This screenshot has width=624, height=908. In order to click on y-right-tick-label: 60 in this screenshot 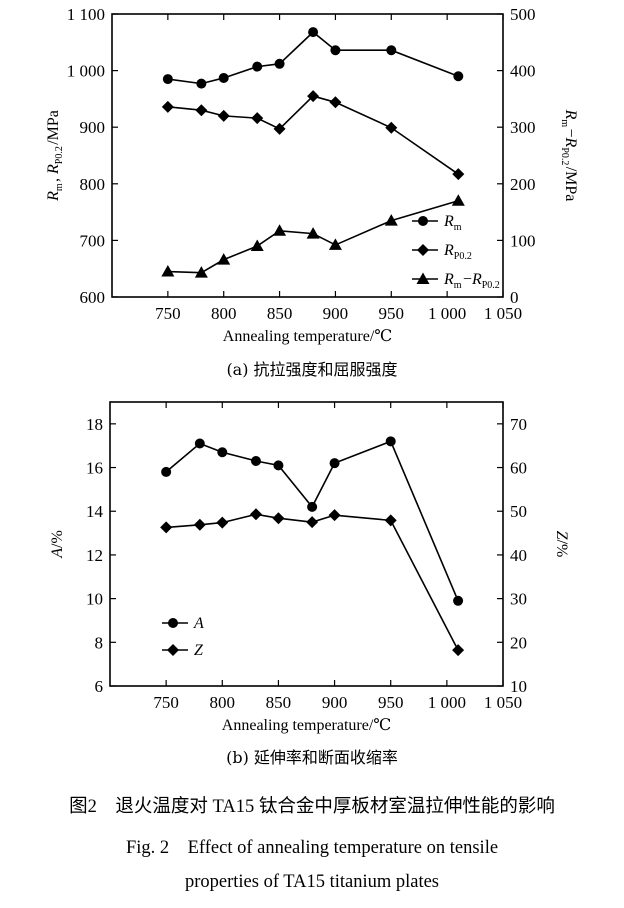, I will do `click(518, 468)`.